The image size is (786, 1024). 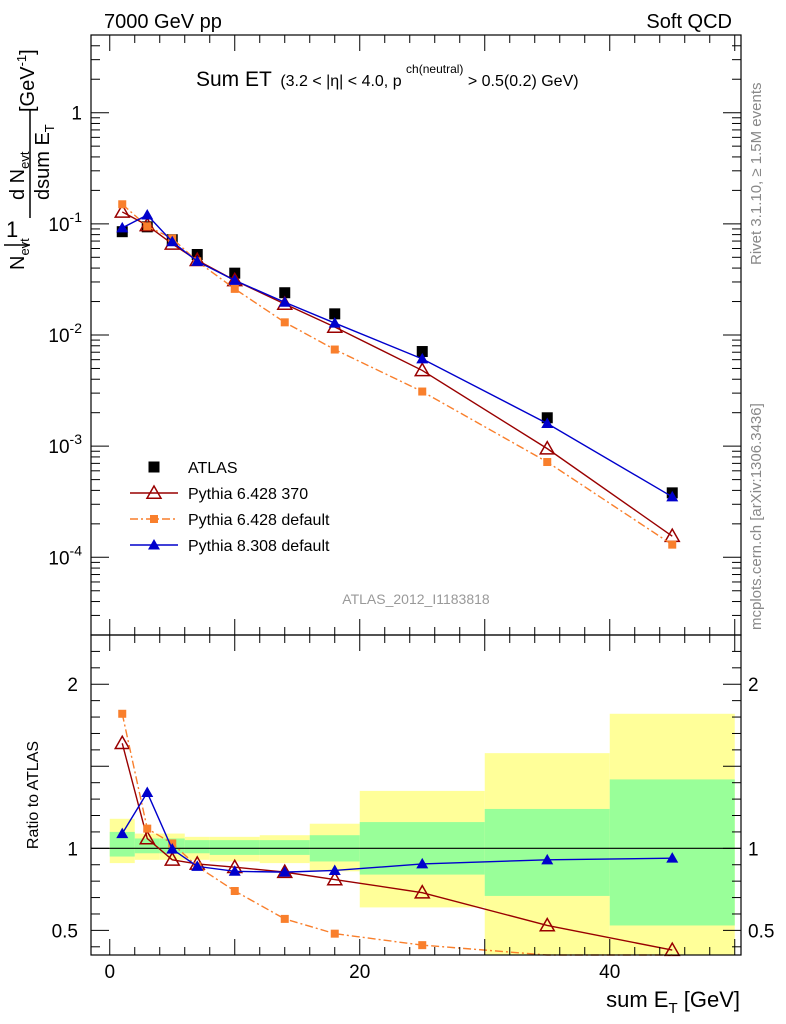 What do you see at coordinates (259, 546) in the screenshot?
I see `legend-label-pythia-8-308-default: Pythia 8.308 default` at bounding box center [259, 546].